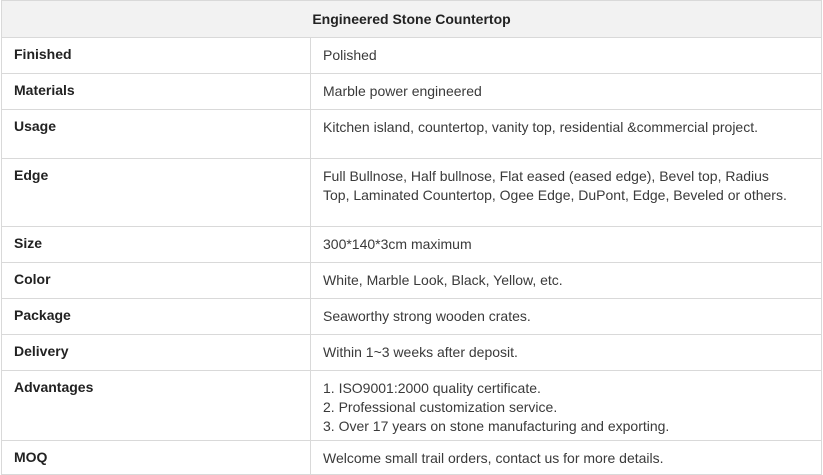 The image size is (823, 475). I want to click on value-line: Polished, so click(350, 55).